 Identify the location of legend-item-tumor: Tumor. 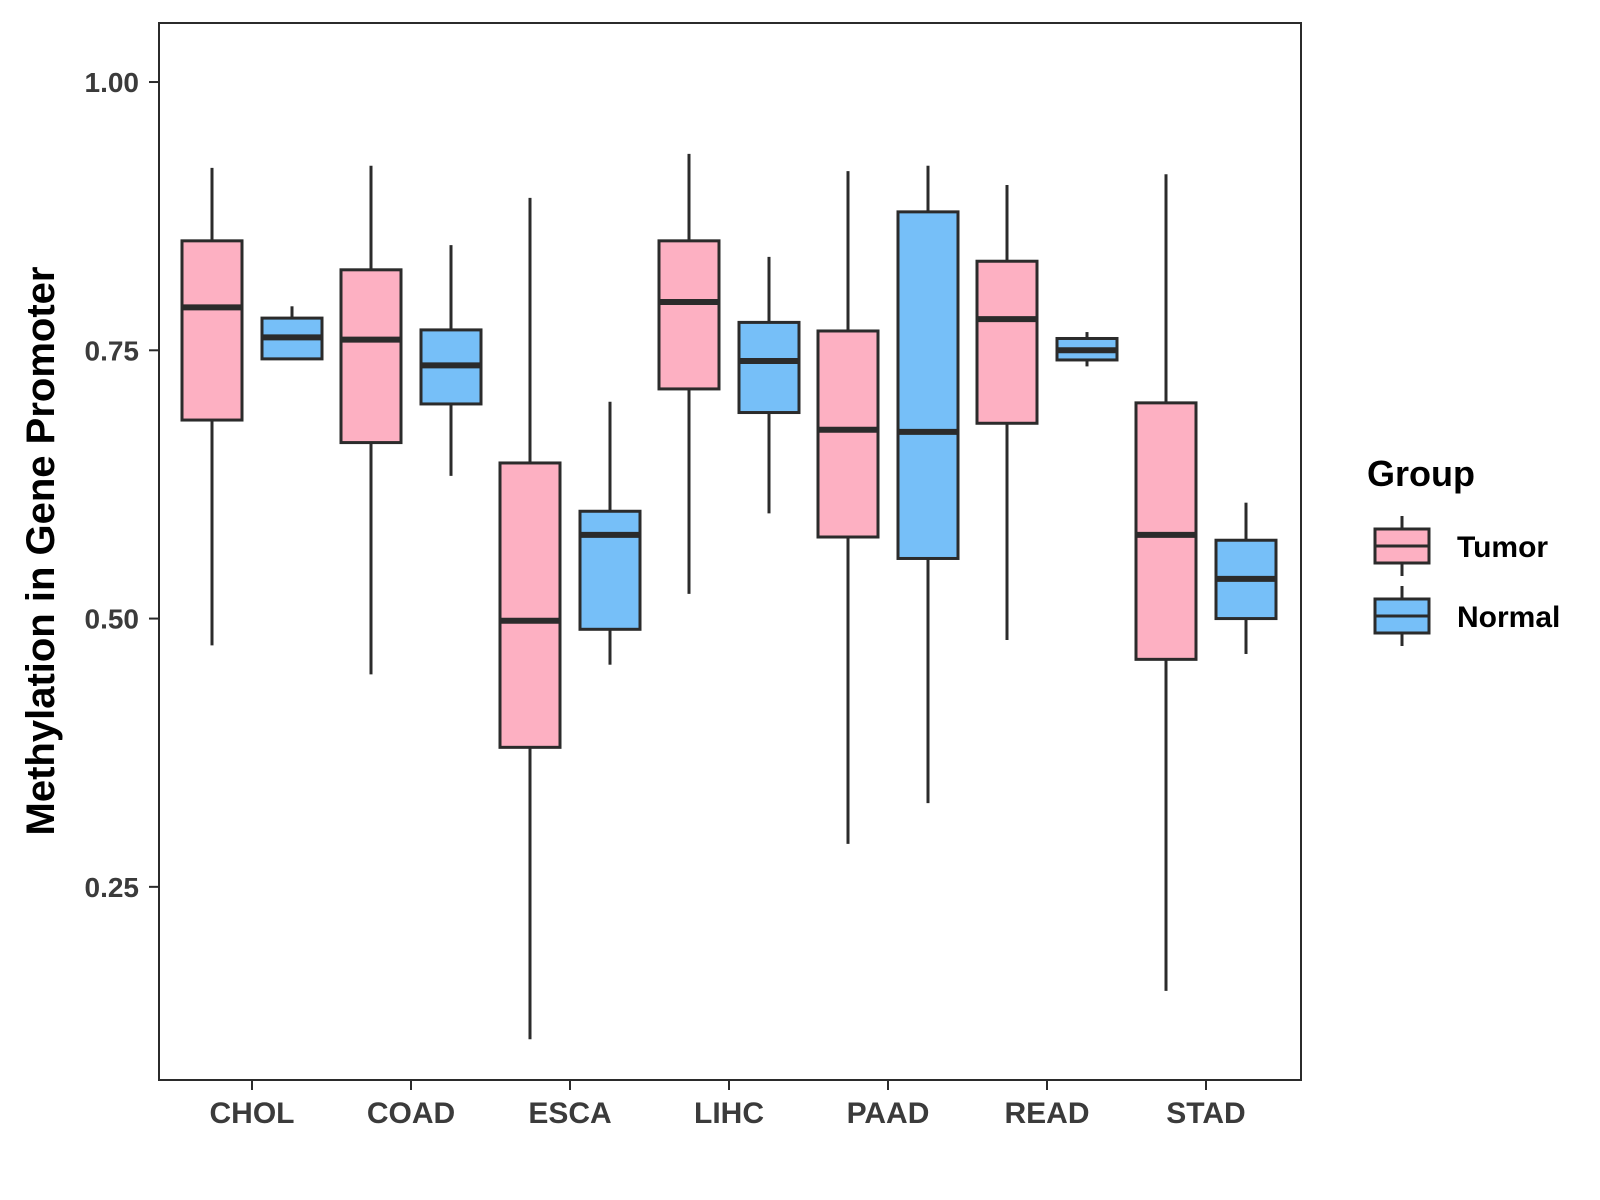
(1460, 546).